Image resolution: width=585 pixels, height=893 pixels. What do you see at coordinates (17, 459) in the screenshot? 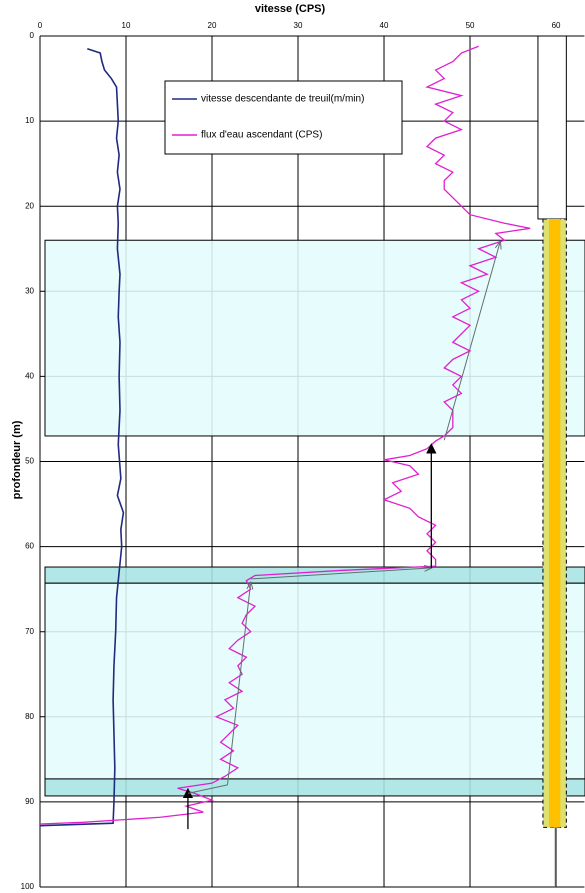
I see `y-axis-title: profondeur (m)` at bounding box center [17, 459].